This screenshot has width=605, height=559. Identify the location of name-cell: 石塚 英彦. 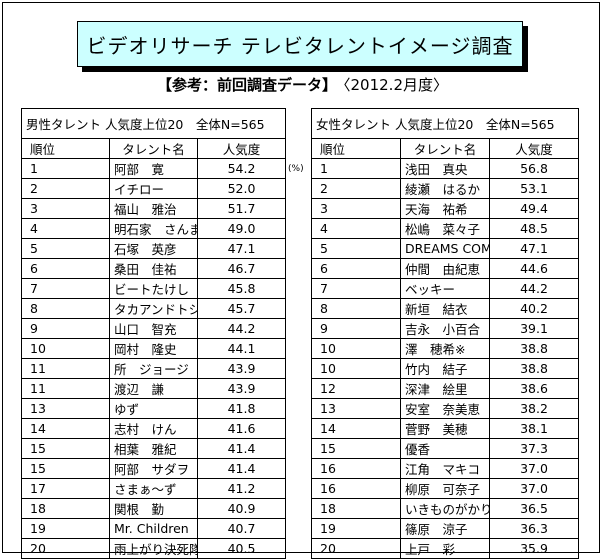
(153, 248).